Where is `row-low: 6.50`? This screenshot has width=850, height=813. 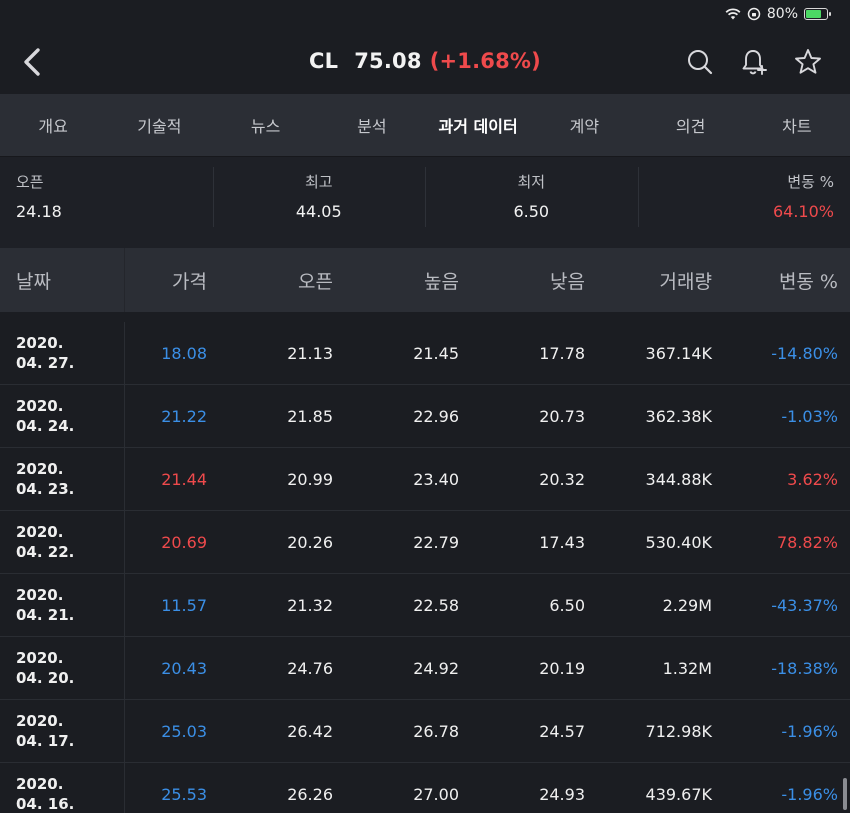 row-low: 6.50 is located at coordinates (567, 605).